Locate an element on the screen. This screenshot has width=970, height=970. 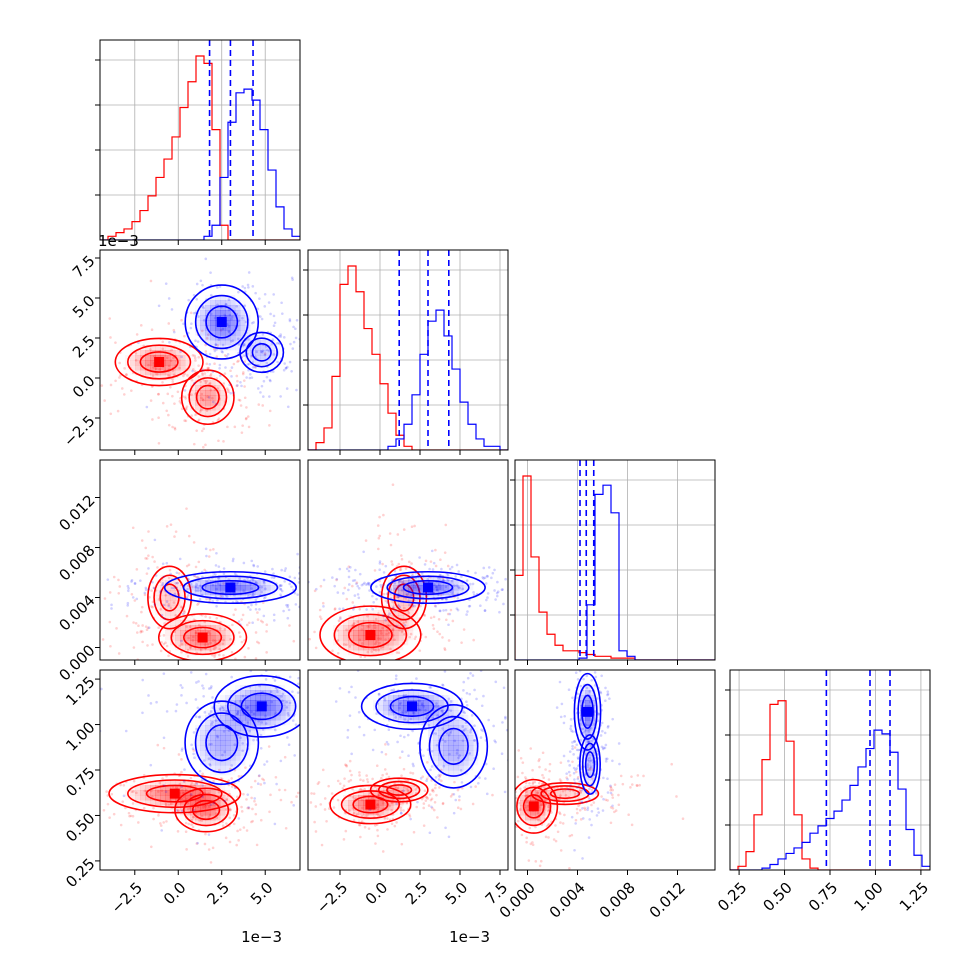
contour-blue is located at coordinates (454, 746).